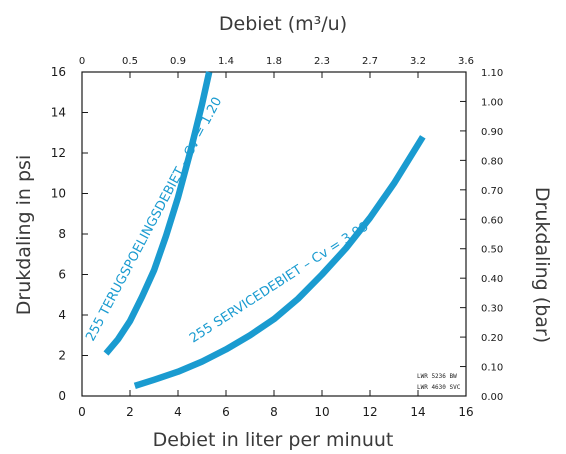 This screenshot has height=454, width=566. I want to click on y-left-tick-label: 6, so click(62, 275).